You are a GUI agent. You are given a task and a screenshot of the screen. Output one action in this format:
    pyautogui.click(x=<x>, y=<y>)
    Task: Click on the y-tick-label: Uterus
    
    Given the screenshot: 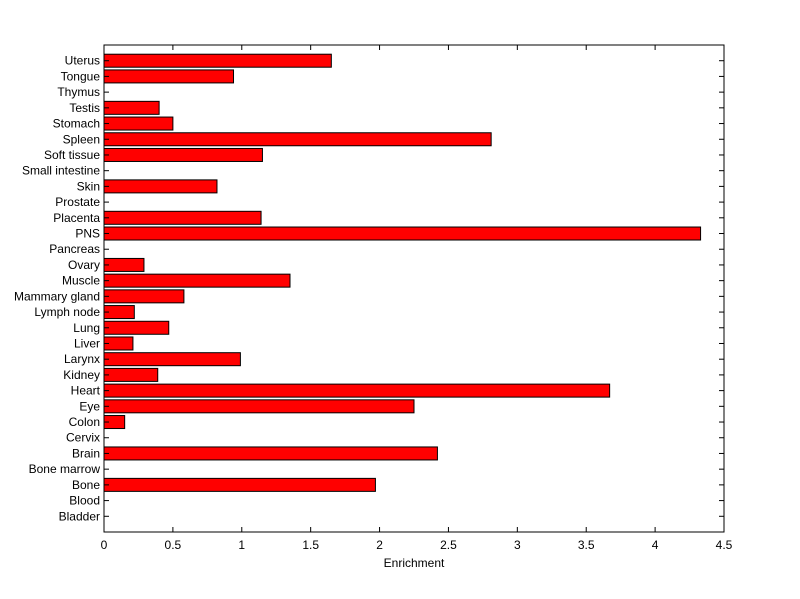 What is the action you would take?
    pyautogui.click(x=82, y=61)
    